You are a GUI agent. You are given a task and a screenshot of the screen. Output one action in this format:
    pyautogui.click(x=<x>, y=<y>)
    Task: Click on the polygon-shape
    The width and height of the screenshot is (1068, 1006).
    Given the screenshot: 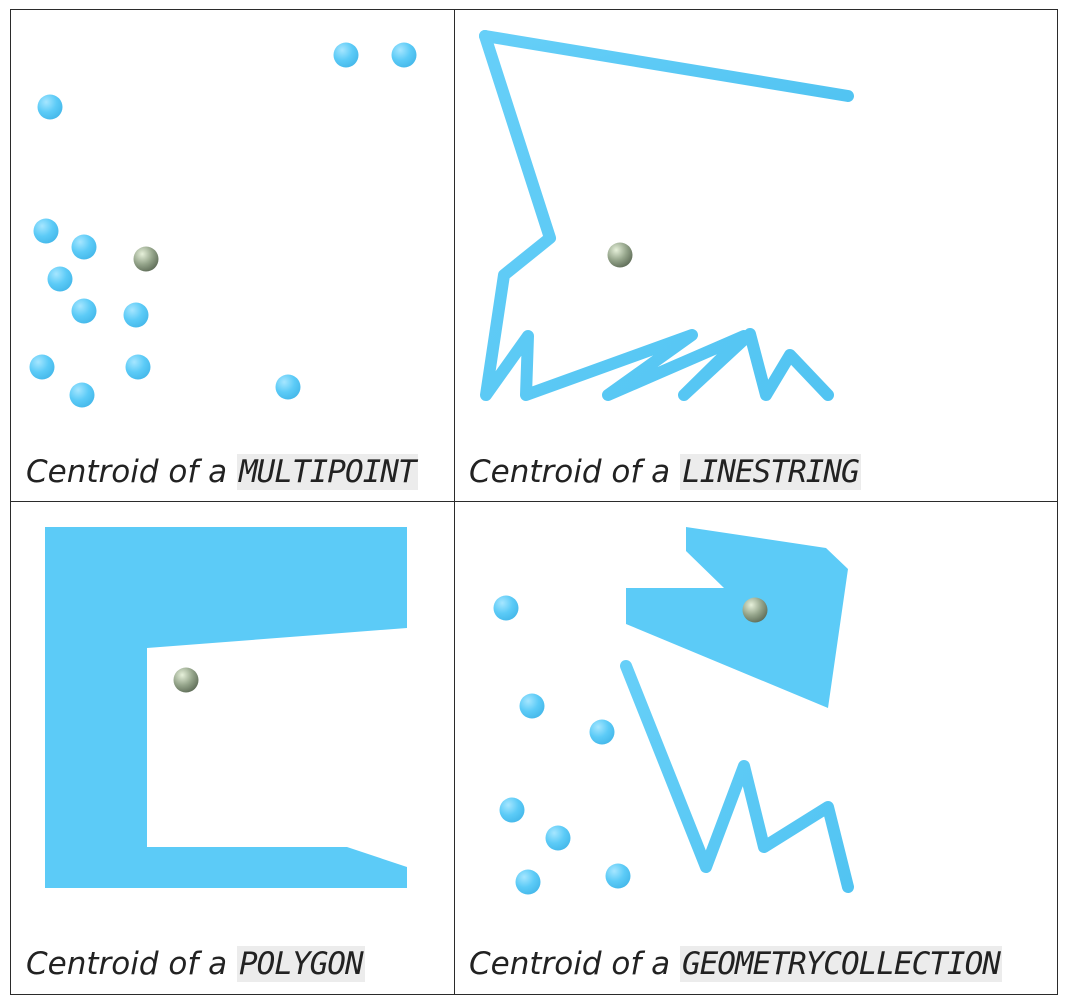 What is the action you would take?
    pyautogui.click(x=226, y=707)
    